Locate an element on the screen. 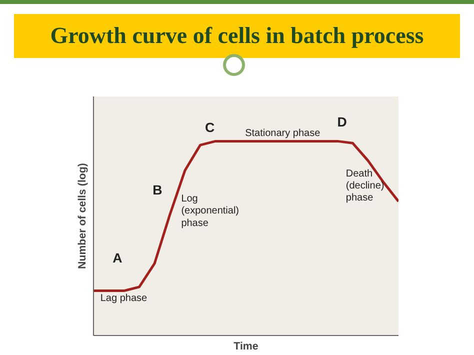  x-axis-title: Time is located at coordinates (246, 346).